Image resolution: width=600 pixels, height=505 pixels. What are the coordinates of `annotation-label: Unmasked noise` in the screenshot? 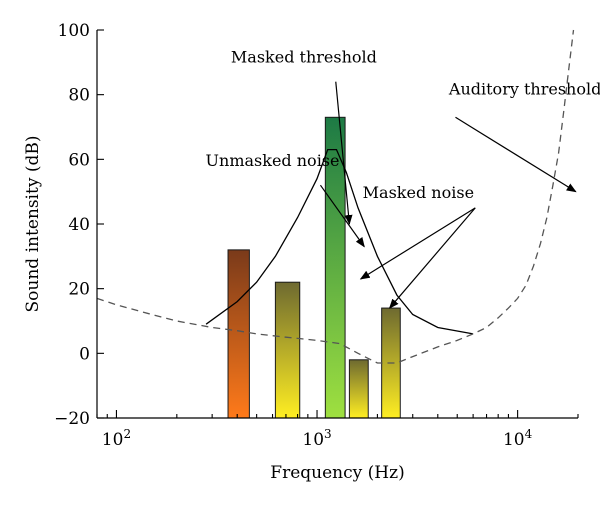 It's located at (273, 160).